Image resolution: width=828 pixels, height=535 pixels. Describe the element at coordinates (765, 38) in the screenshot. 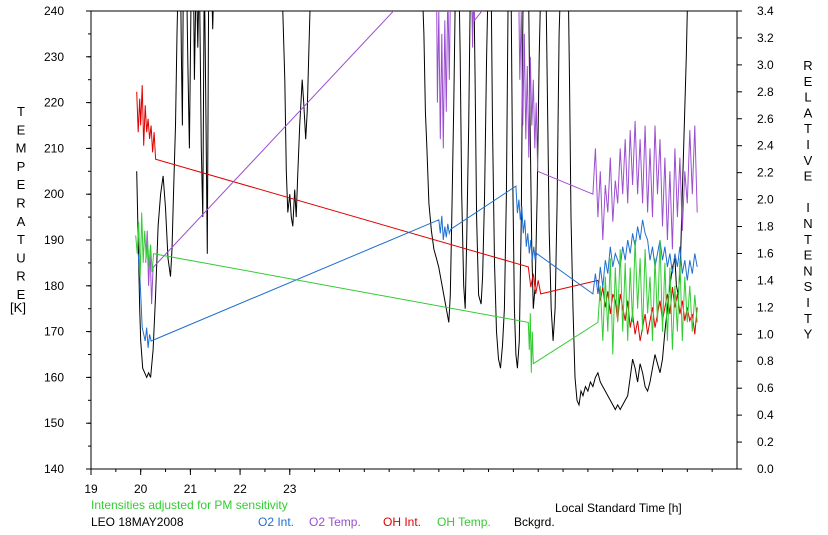

I see `y-right-tick-label: 3.2` at that location.